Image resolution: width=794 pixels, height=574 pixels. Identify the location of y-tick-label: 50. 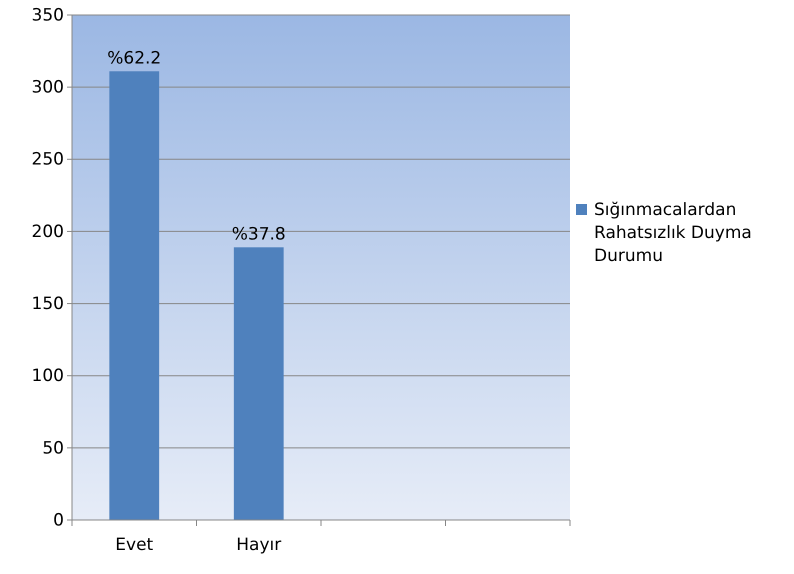
(53, 448).